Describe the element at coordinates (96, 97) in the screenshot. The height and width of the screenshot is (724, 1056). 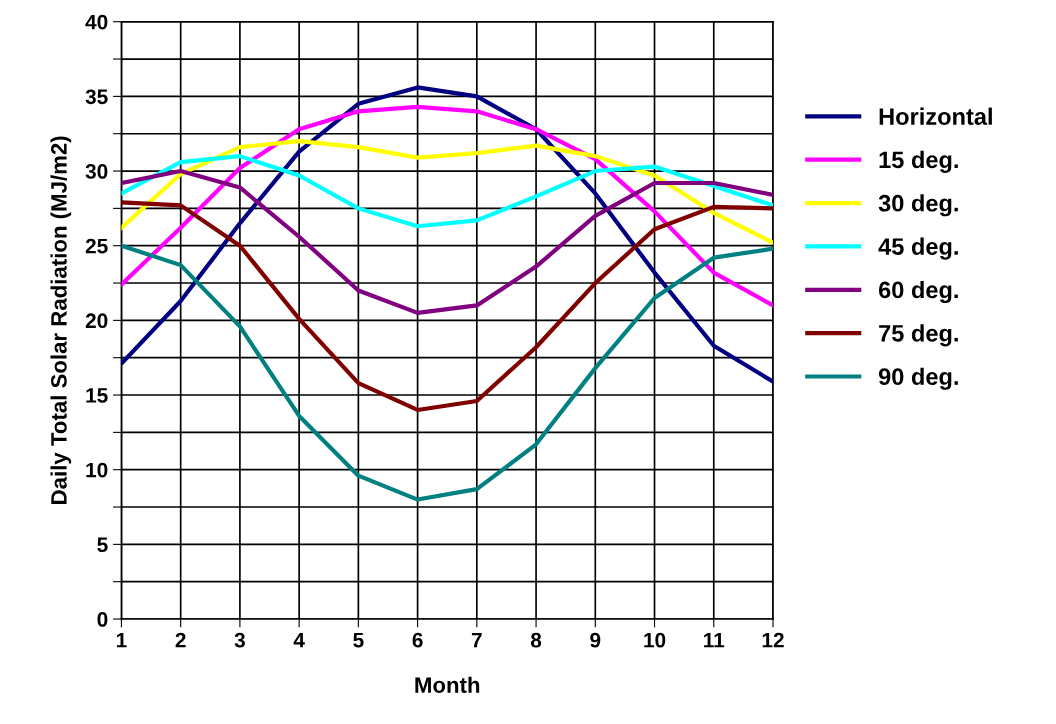
I see `y-tick-label: 35` at that location.